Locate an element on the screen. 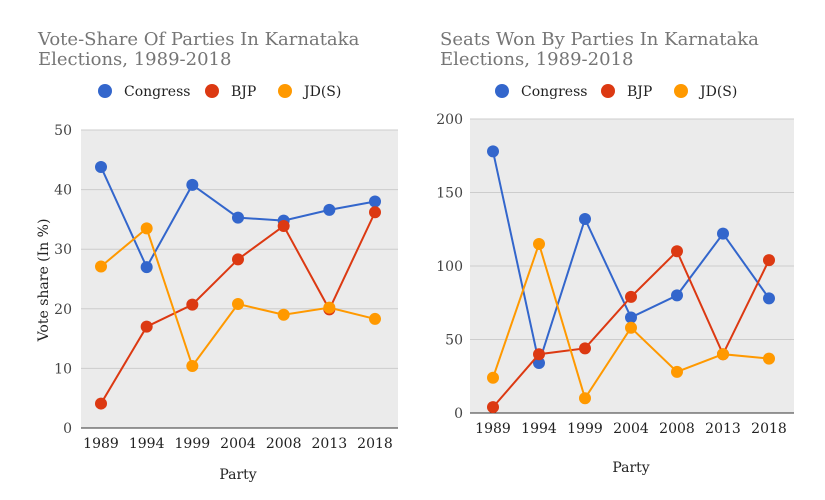 This screenshot has width=825, height=500. y-tick-label: 40 is located at coordinates (63, 191).